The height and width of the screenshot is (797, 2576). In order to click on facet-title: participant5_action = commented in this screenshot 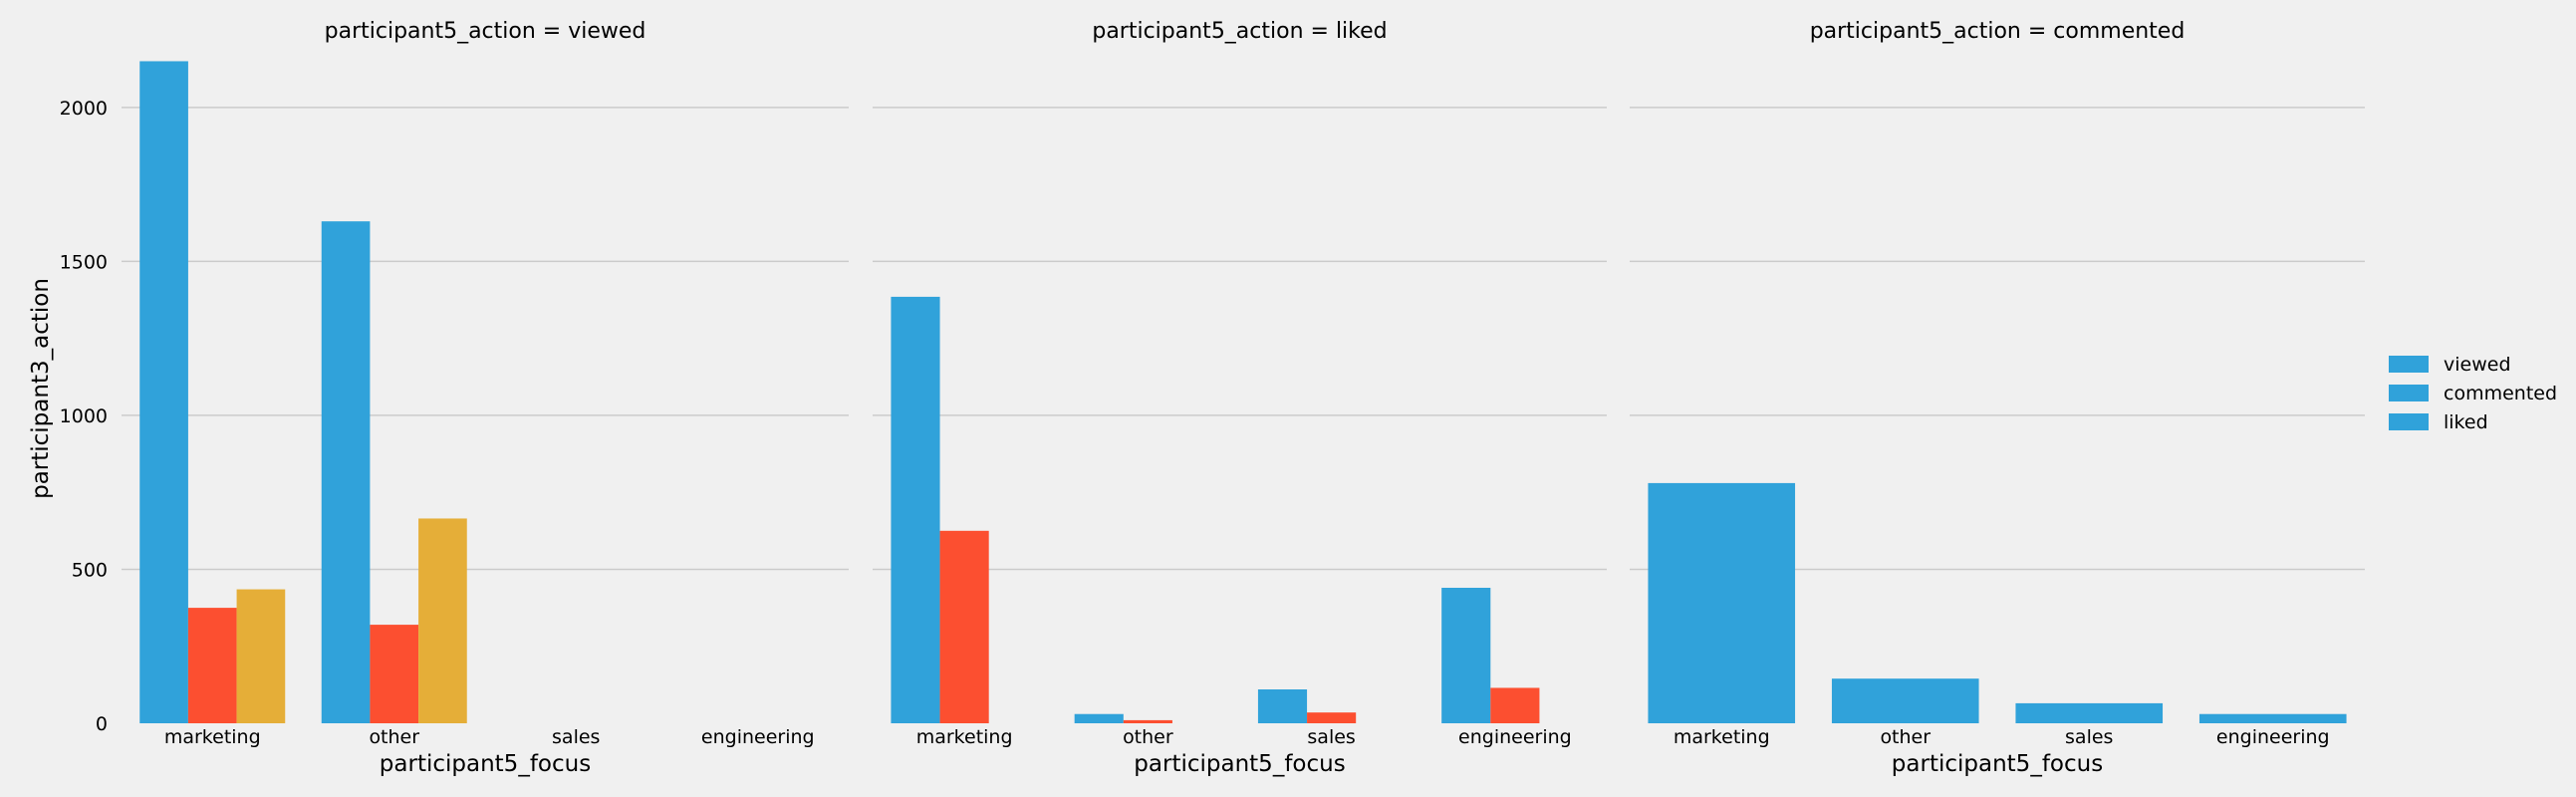, I will do `click(1998, 32)`.